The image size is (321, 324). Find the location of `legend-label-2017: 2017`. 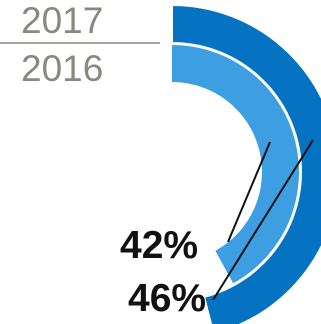

legend-label-2017: 2017 is located at coordinates (62, 20).